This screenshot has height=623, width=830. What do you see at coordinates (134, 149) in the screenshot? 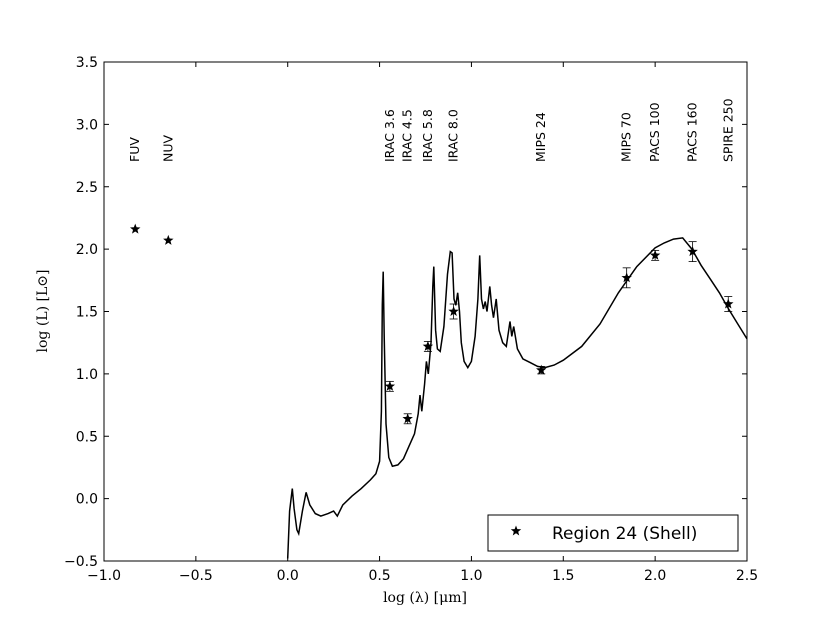
I see `band-label: FUV` at bounding box center [134, 149].